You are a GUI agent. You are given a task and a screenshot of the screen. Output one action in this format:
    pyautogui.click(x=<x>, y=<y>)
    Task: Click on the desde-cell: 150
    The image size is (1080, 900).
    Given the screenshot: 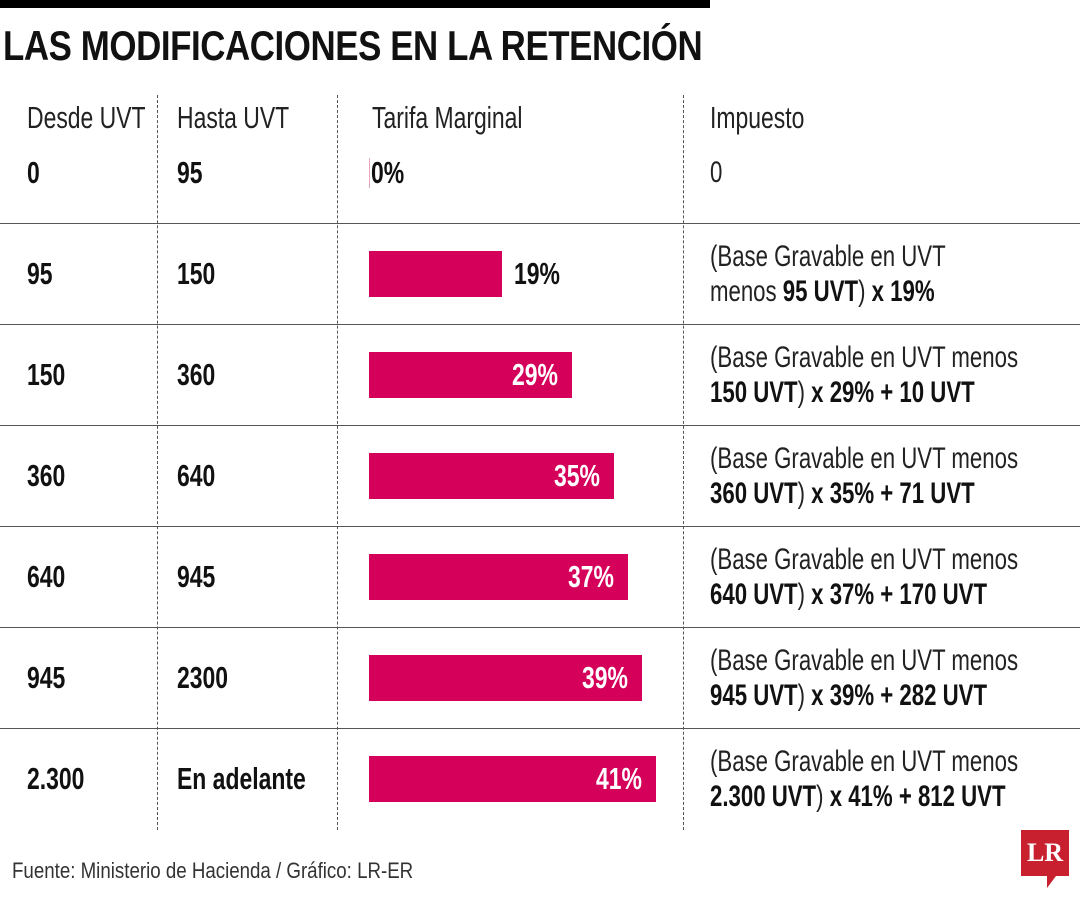 What is the action you would take?
    pyautogui.click(x=53, y=375)
    